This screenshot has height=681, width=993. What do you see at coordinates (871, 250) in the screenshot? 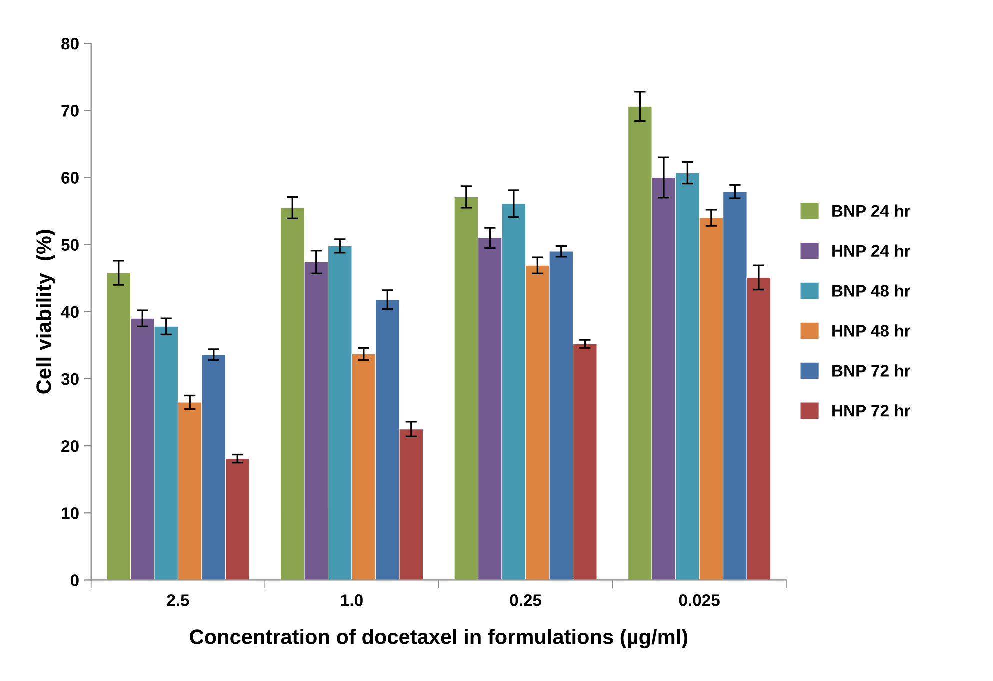
I see `legend-label: HNP 24 hr` at bounding box center [871, 250].